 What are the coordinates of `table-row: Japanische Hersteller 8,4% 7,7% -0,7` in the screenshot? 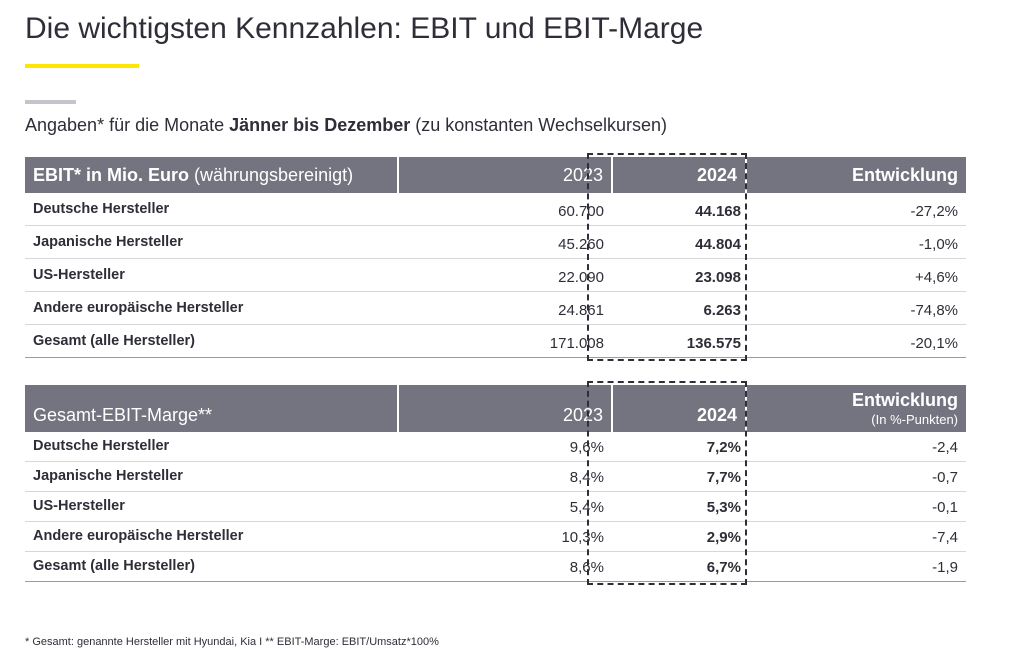 It's located at (495, 477).